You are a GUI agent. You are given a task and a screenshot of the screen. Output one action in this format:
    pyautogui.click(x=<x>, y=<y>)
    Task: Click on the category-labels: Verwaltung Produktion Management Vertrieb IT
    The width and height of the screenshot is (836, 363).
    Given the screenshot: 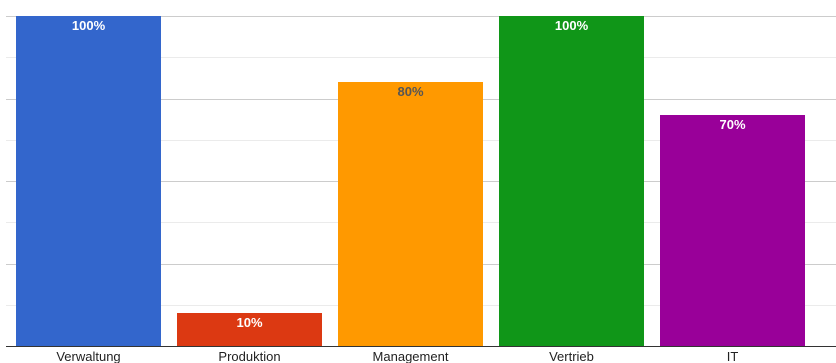 What is the action you would take?
    pyautogui.click(x=397, y=356)
    